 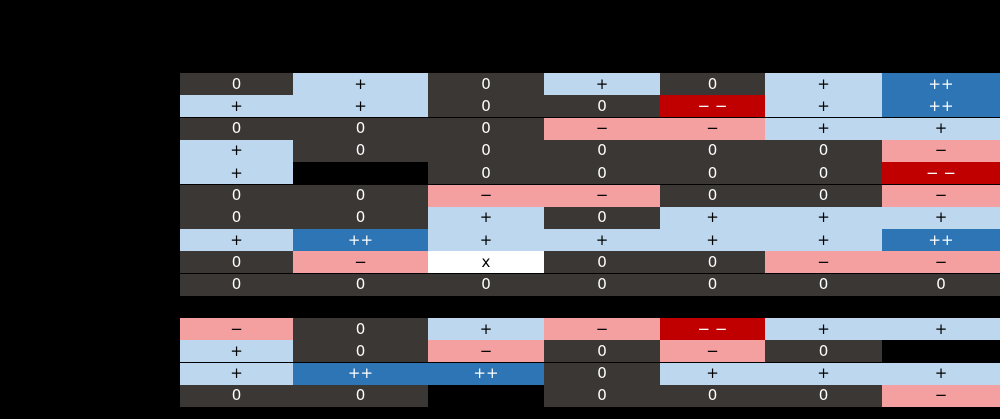 What do you see at coordinates (486, 262) in the screenshot?
I see `cell-s1-r9-c3: x` at bounding box center [486, 262].